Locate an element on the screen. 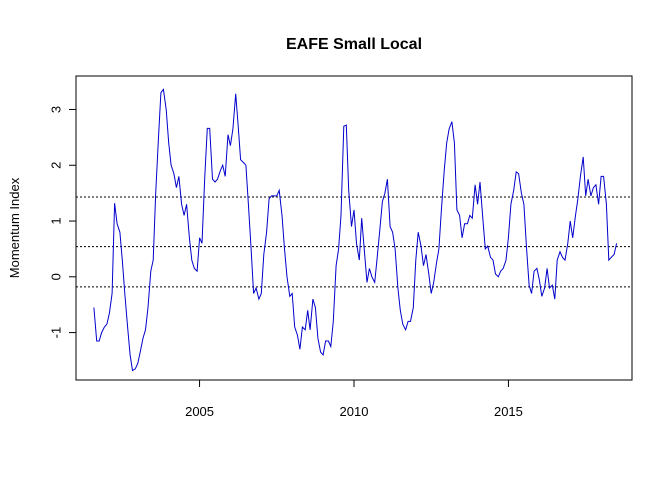 The width and height of the screenshot is (672, 480). y-axis: -1 0 1 2 3 is located at coordinates (63, 222).